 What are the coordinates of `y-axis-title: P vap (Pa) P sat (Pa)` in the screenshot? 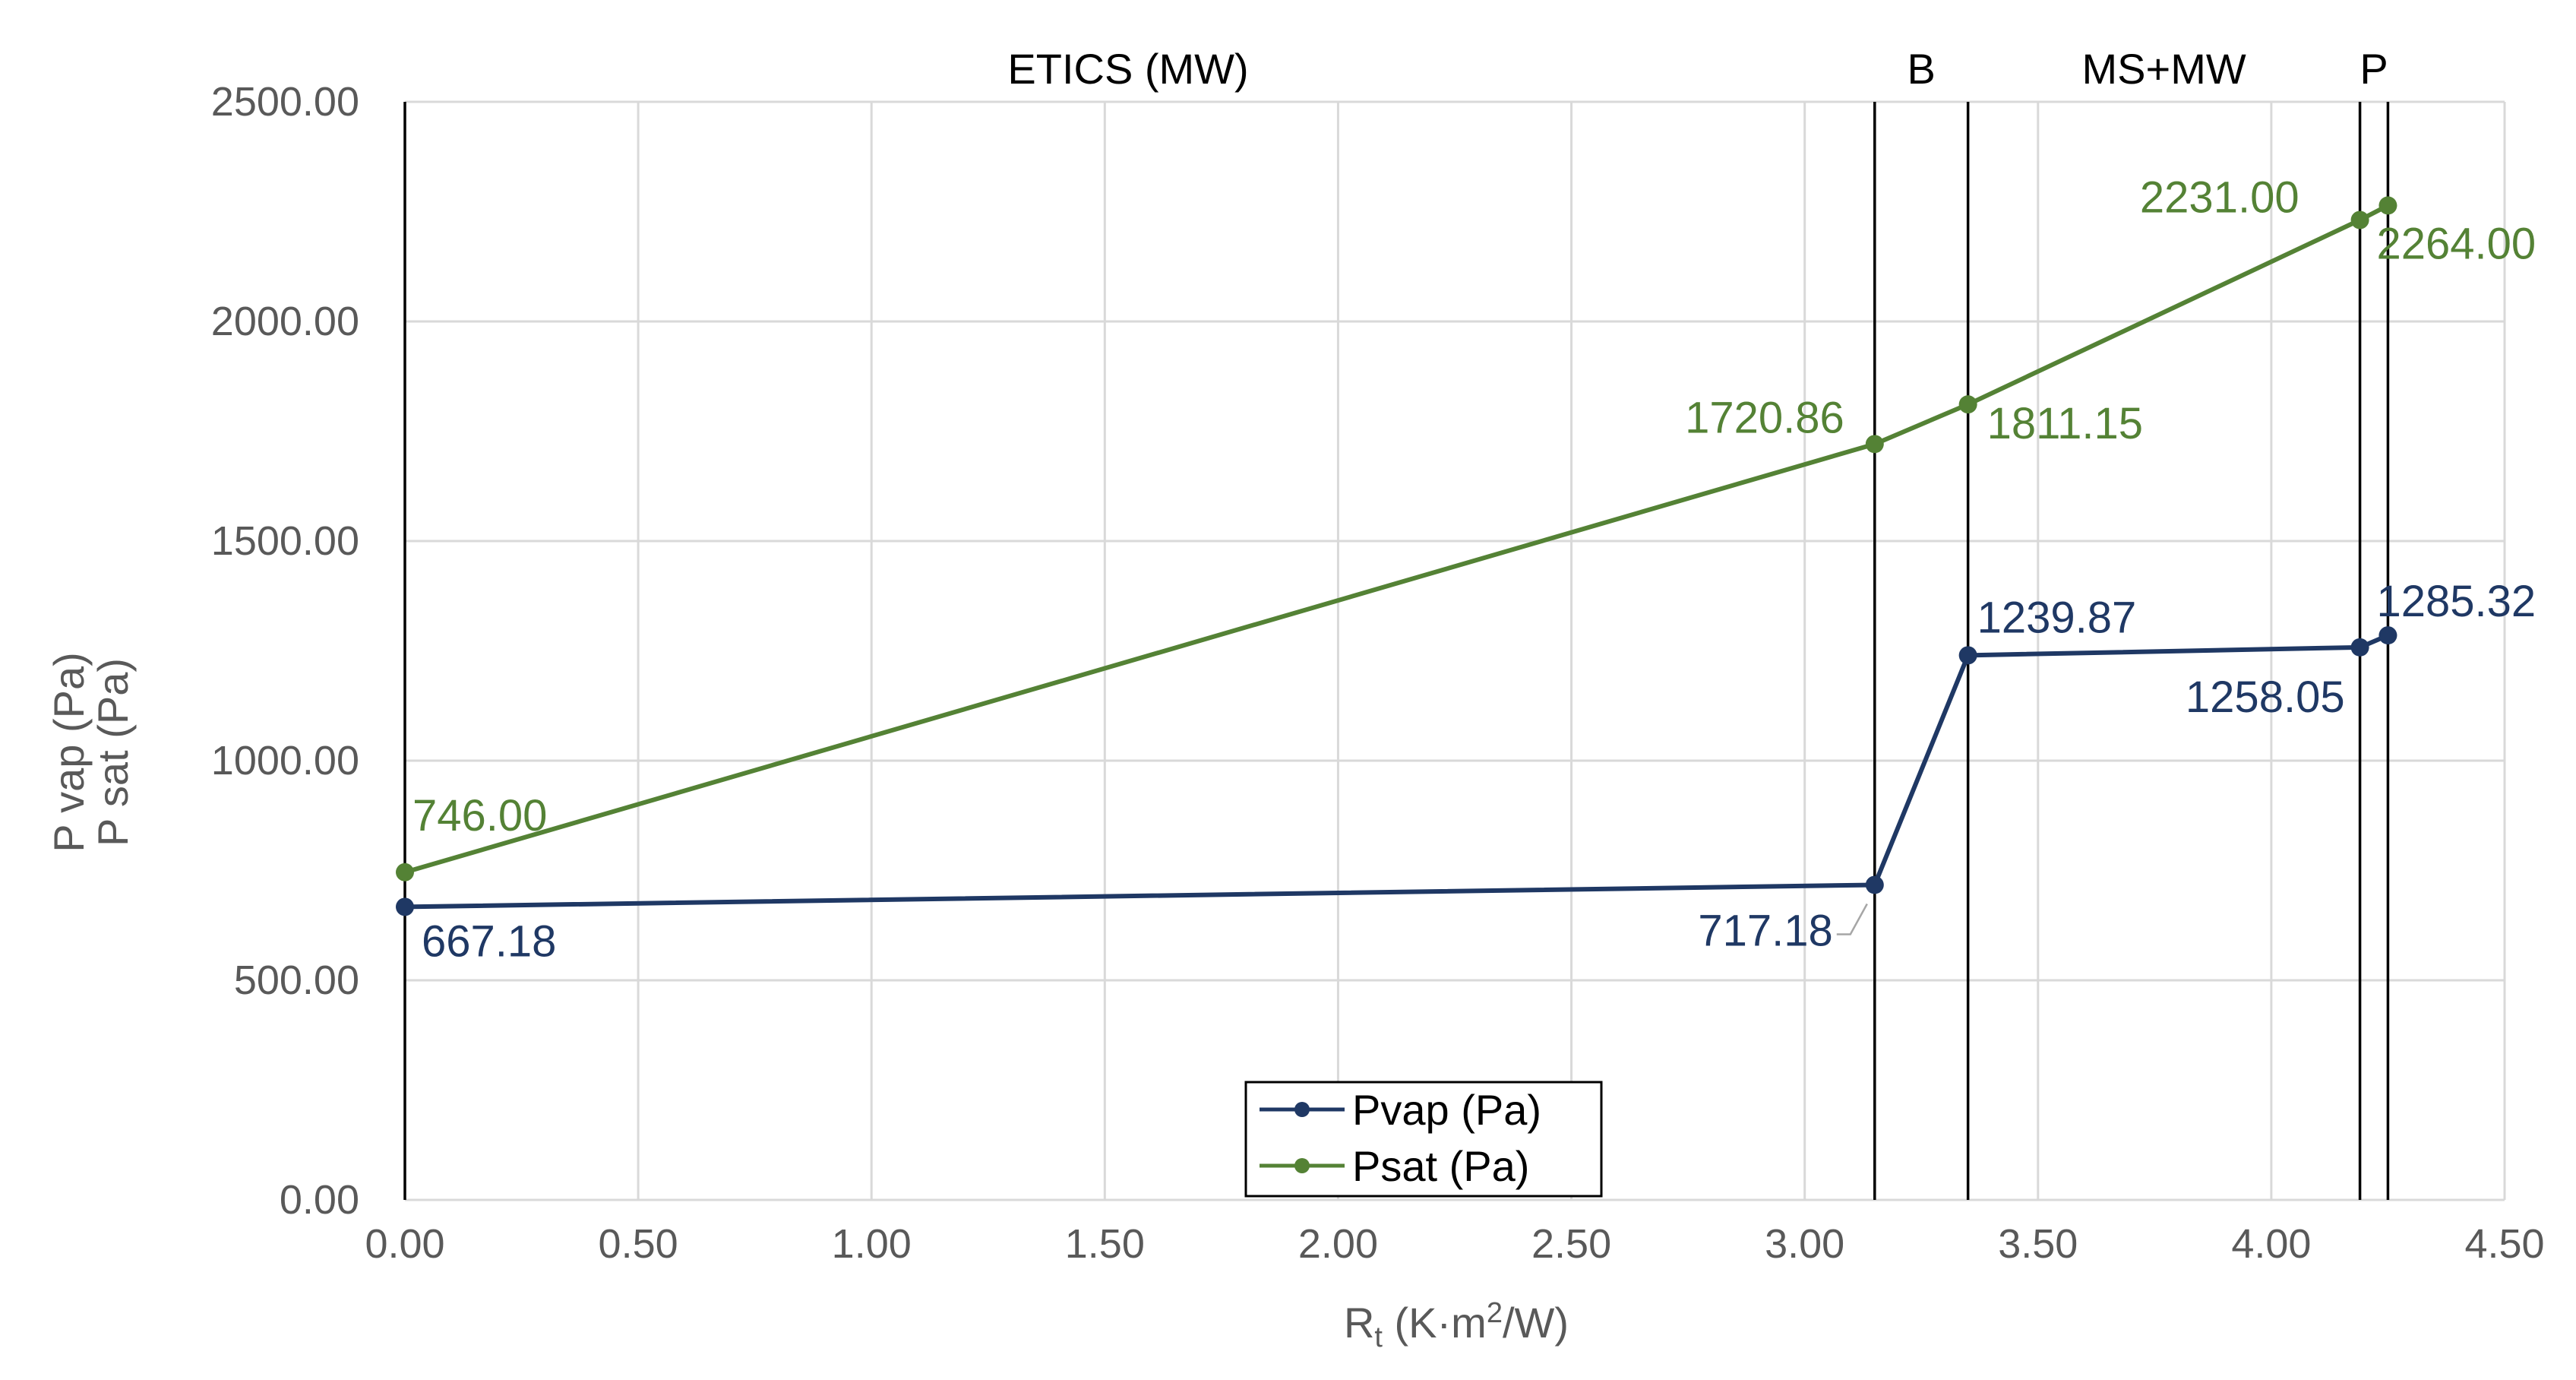 It's located at (91, 752).